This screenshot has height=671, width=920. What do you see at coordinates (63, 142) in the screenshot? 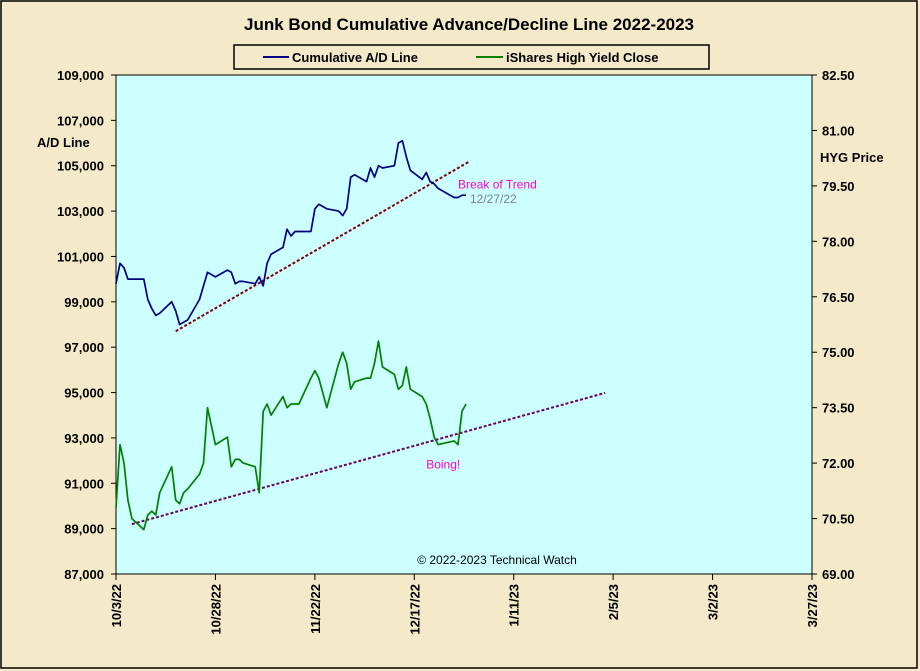
I see `y-left-axis-label: A/D Line` at bounding box center [63, 142].